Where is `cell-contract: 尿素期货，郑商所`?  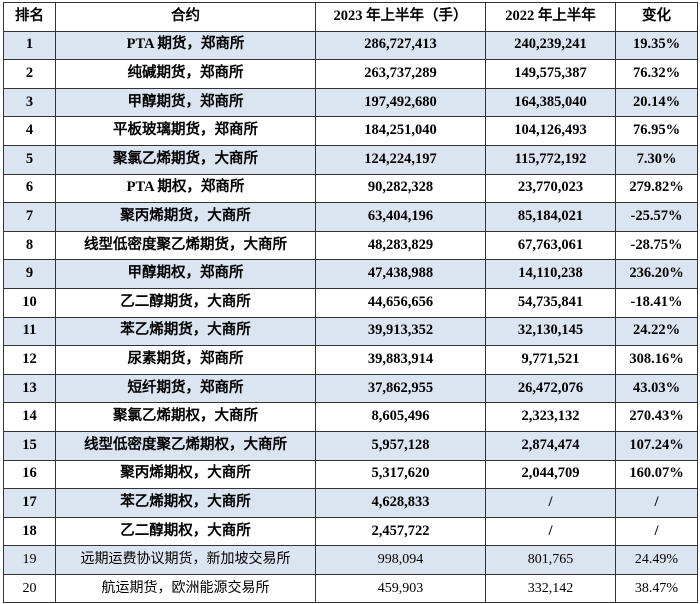 cell-contract: 尿素期货，郑商所 is located at coordinates (185, 360).